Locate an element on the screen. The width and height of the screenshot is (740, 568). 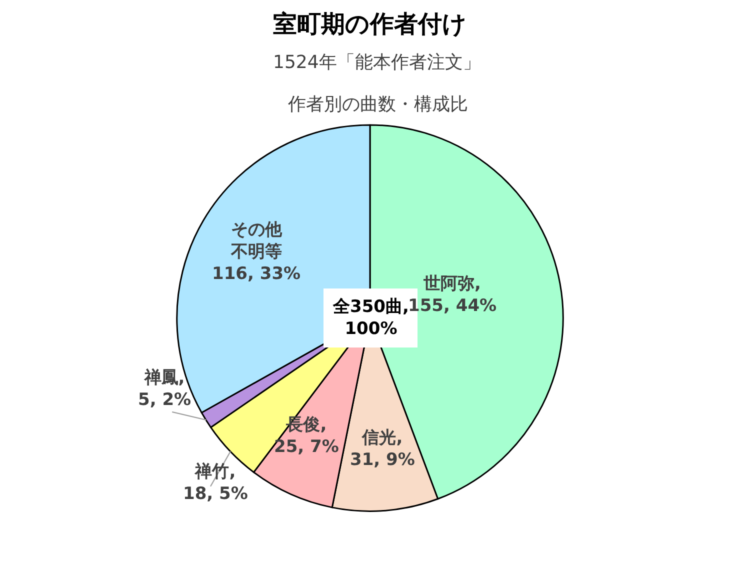
chart-subtitle: 1524年「能本作者注文」 is located at coordinates (377, 62).